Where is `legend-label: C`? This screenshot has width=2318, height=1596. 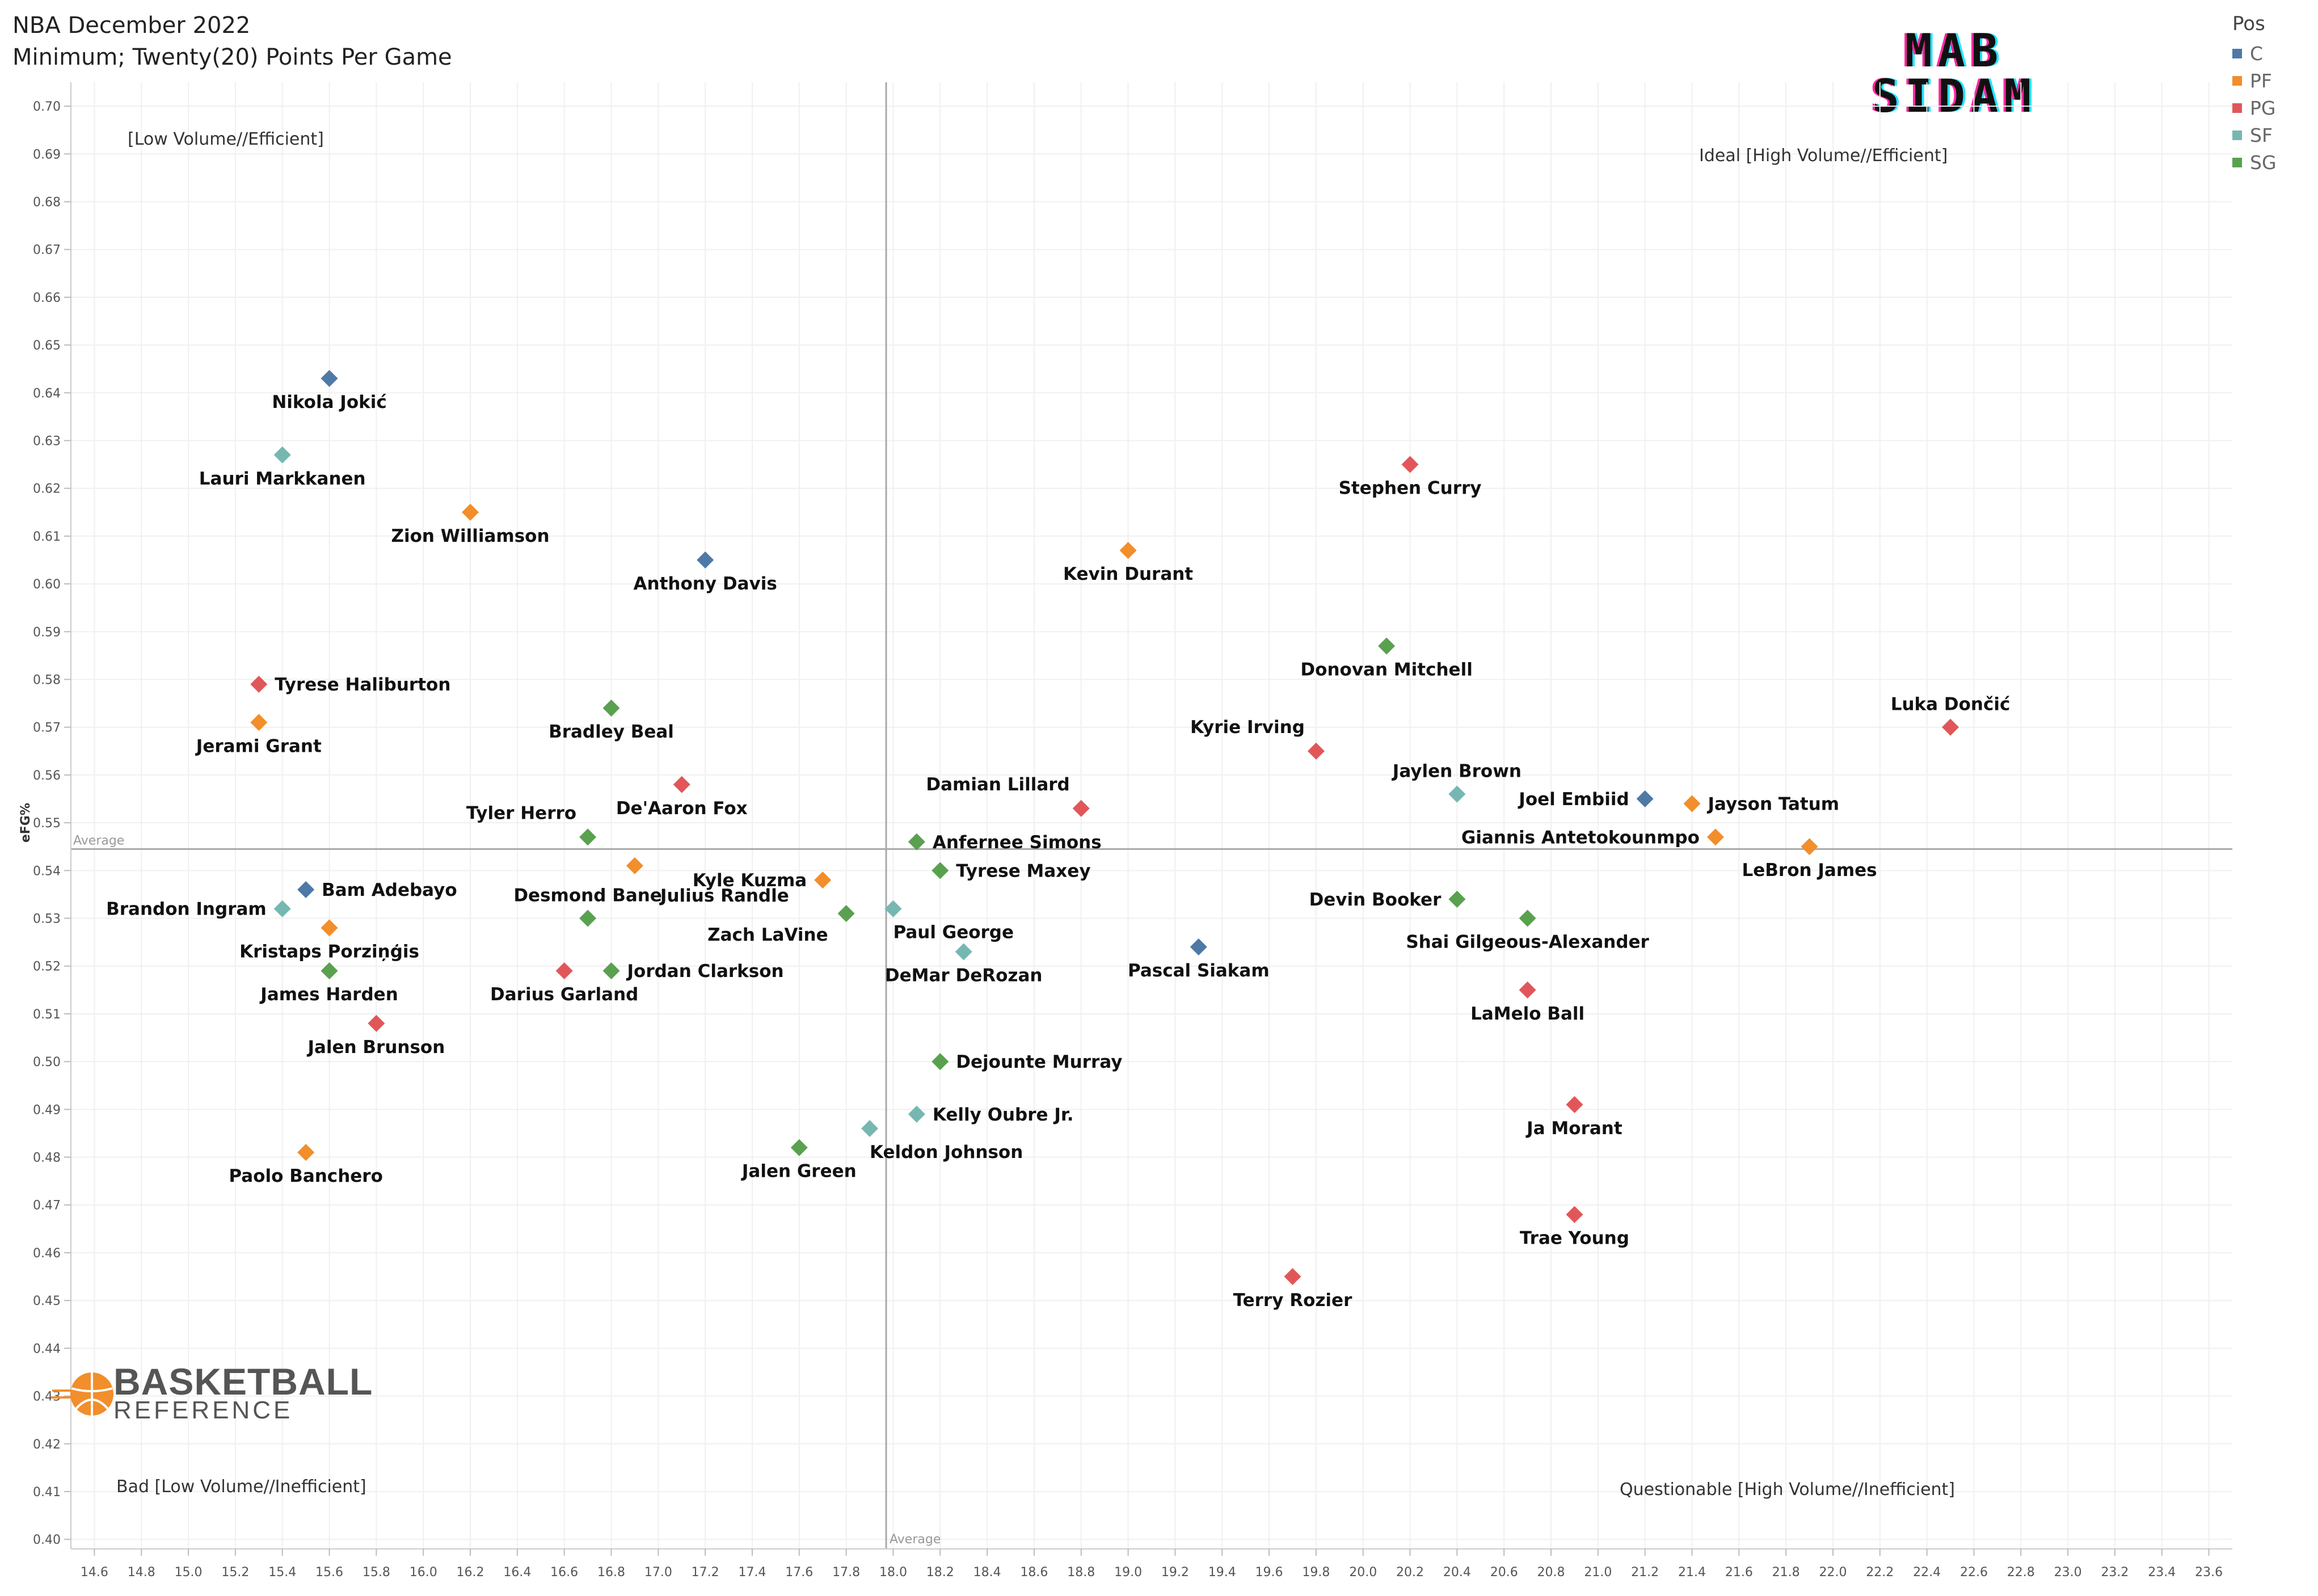 legend-label: C is located at coordinates (2257, 53).